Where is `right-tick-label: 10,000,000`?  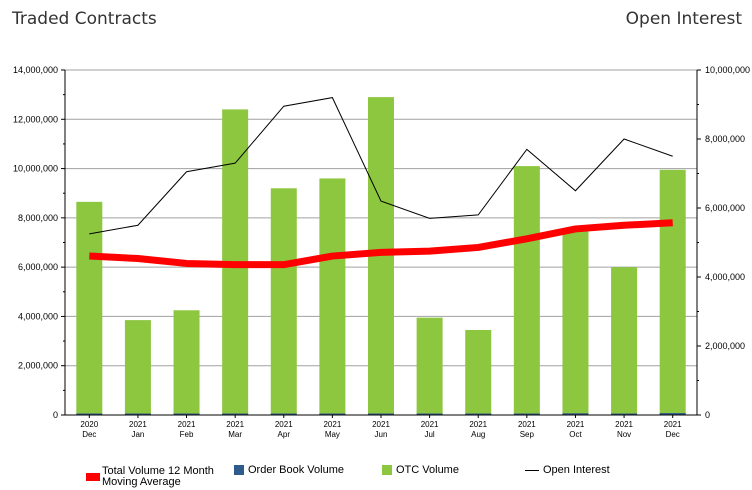 right-tick-label: 10,000,000 is located at coordinates (727, 70).